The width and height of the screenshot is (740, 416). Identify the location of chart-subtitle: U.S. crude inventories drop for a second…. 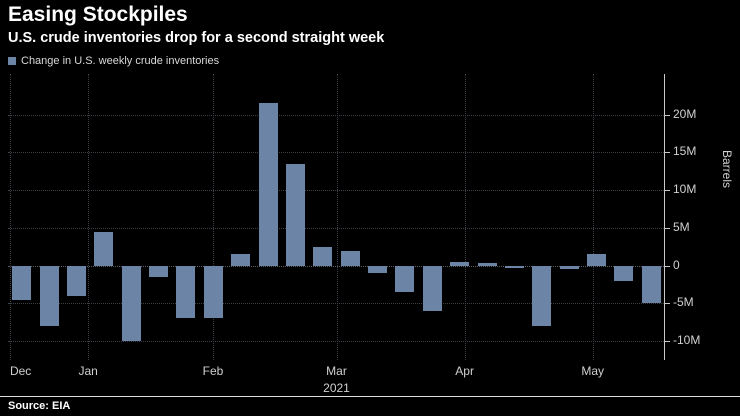
(196, 38).